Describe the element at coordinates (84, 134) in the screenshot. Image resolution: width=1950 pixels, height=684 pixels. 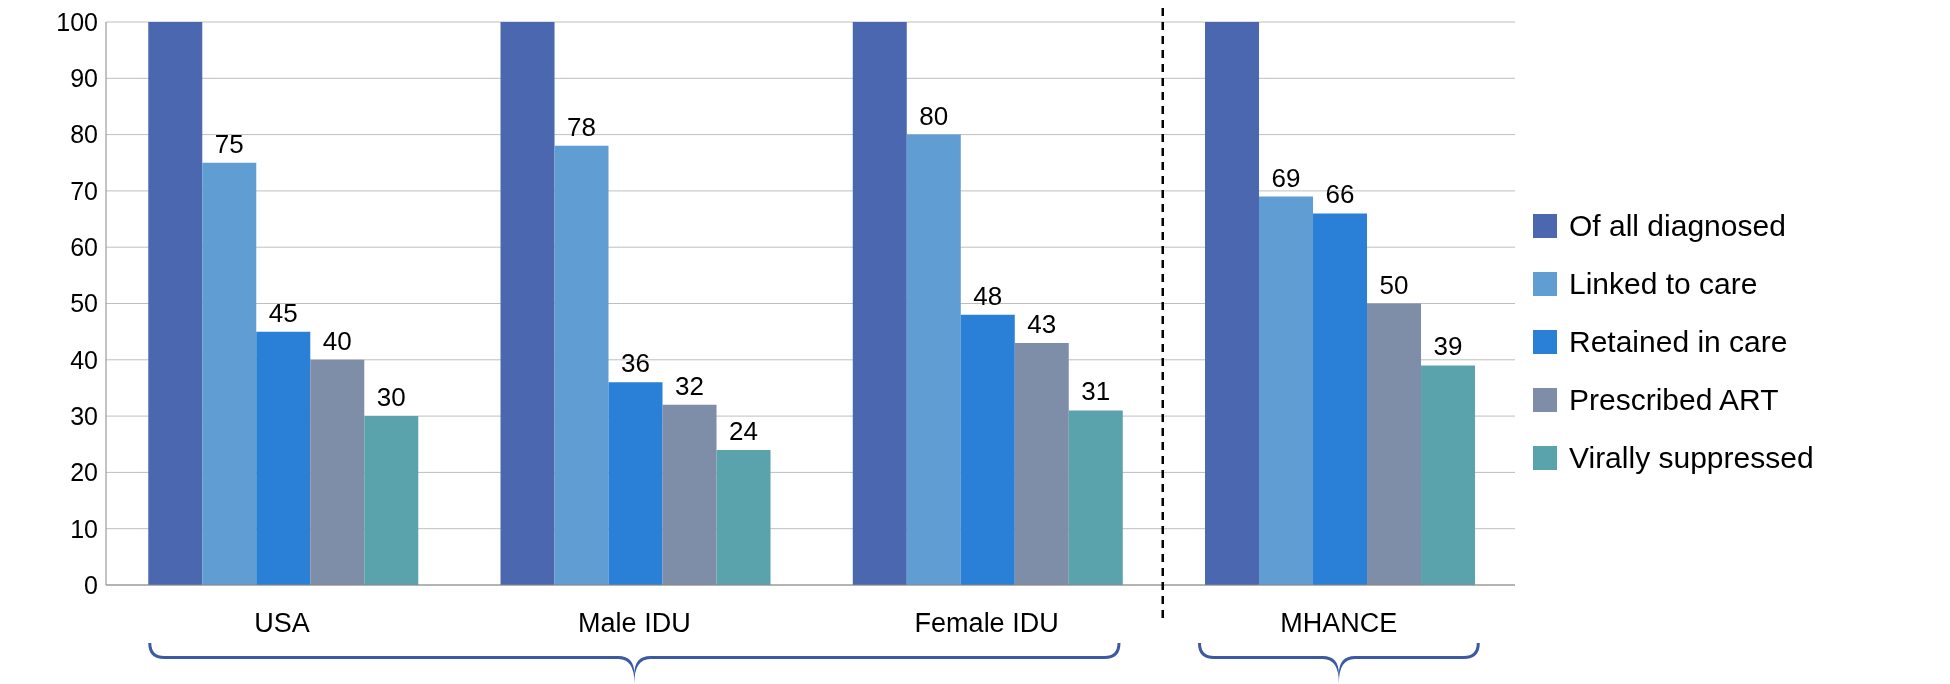
I see `y-tick-label: 80` at that location.